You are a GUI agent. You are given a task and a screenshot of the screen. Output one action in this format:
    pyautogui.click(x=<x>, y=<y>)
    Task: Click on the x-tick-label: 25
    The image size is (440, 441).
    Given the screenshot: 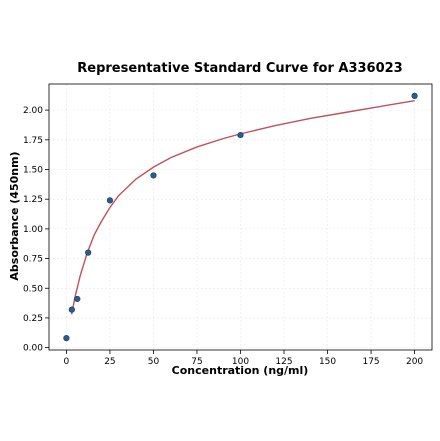 What is the action you would take?
    pyautogui.click(x=109, y=362)
    